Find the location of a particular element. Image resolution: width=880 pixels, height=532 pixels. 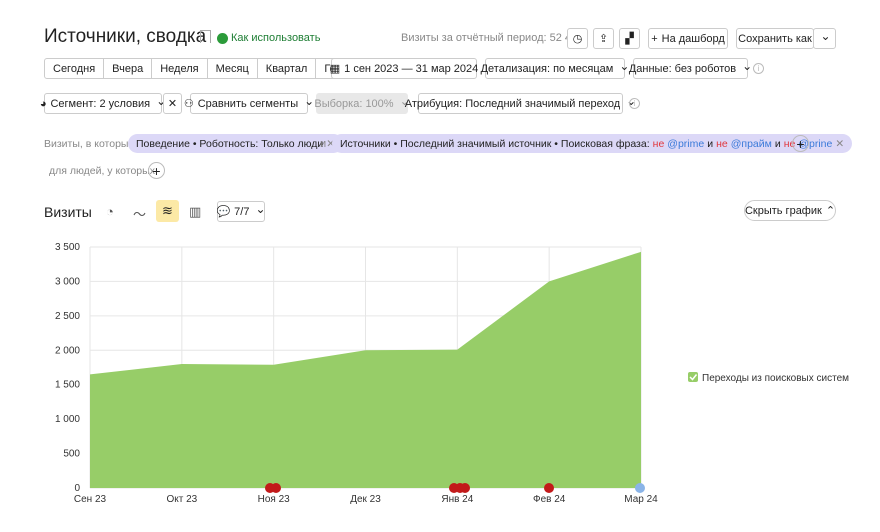

dashboard-button: + На дашборд is located at coordinates (688, 38).